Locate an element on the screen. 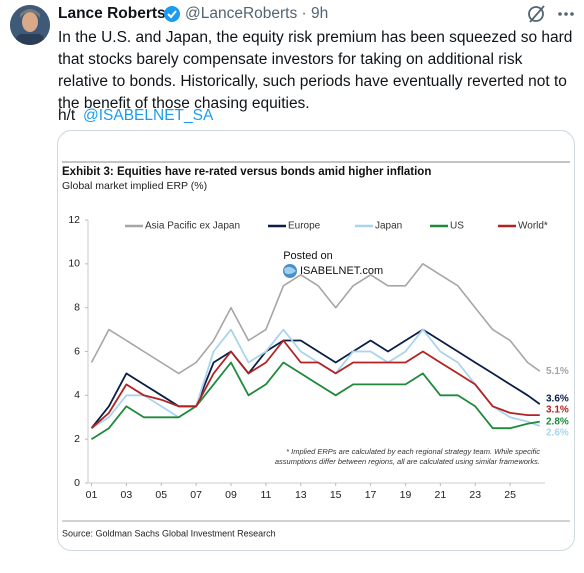 This screenshot has height=573, width=584. x-tick-label: 05 is located at coordinates (161, 495).